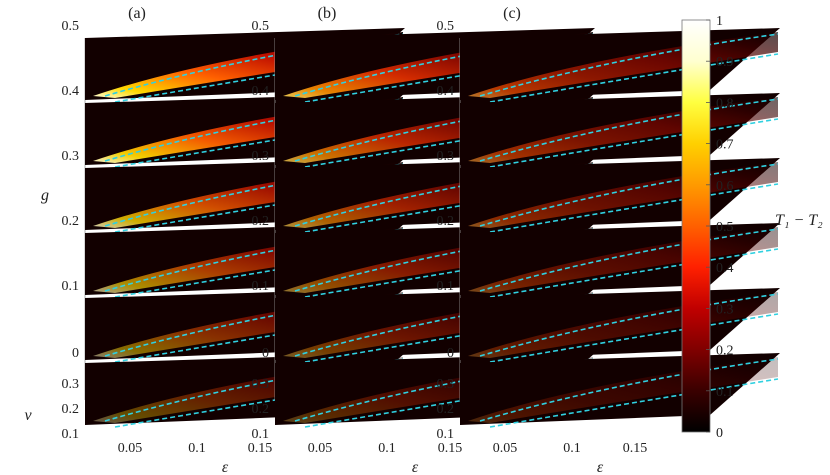  I want to click on colorbar-tick-label: 0.8, so click(725, 103).